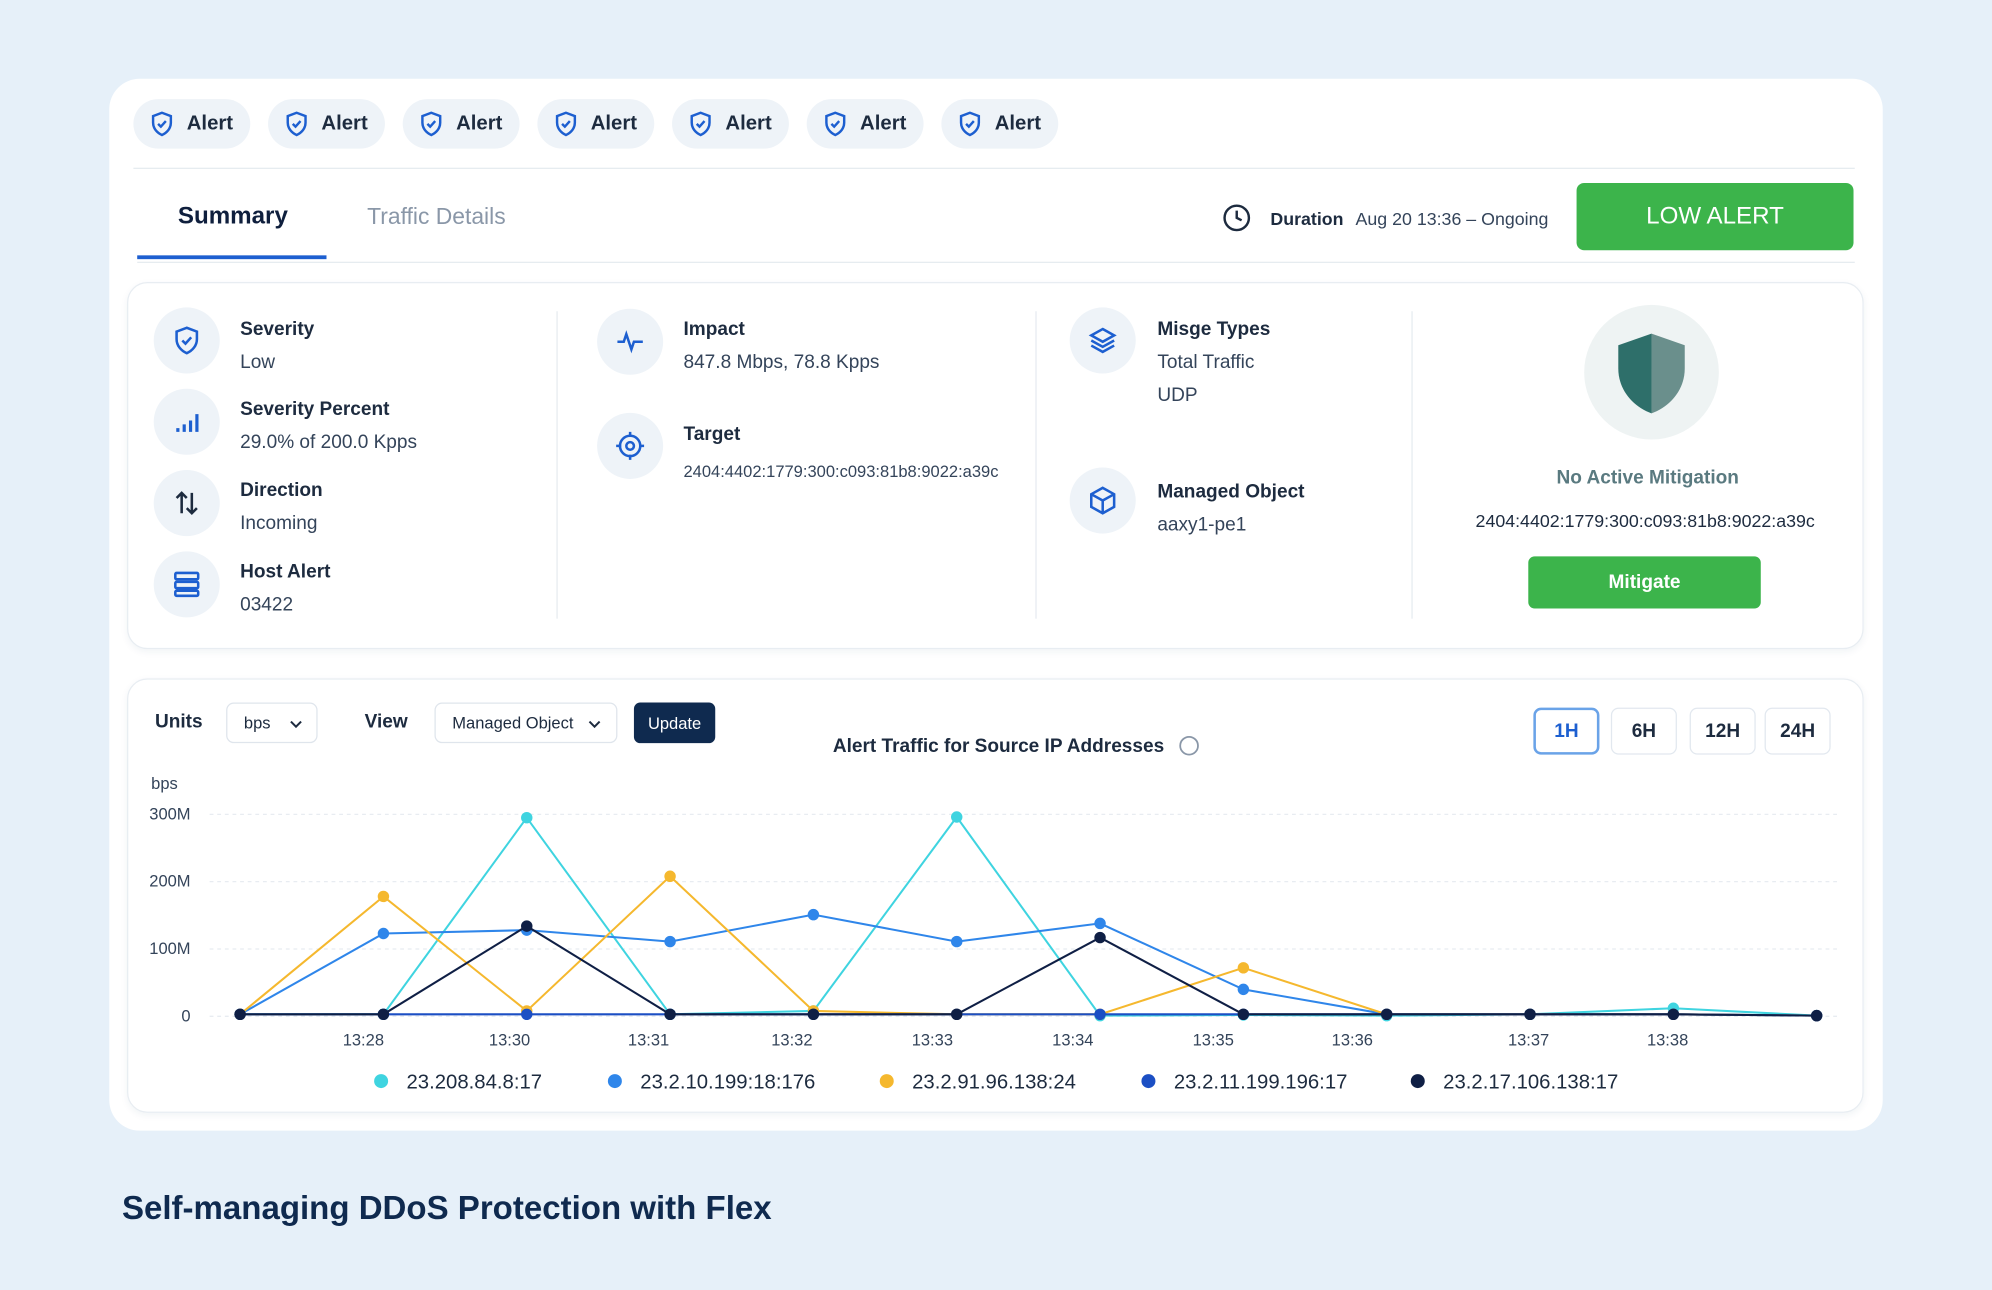  I want to click on field-value: aaxy1-pe1, so click(1202, 524).